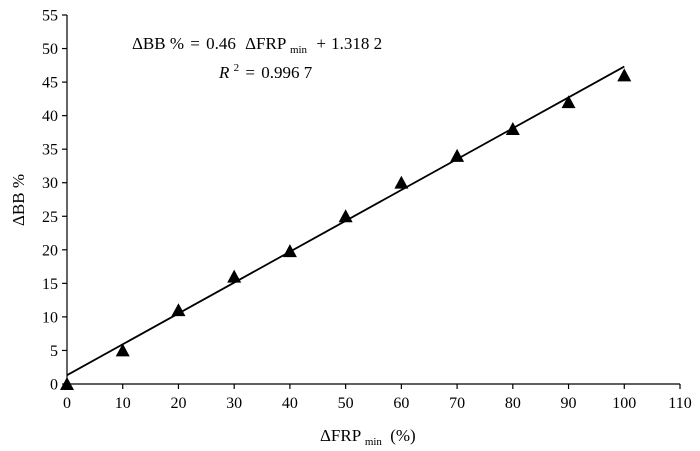 This screenshot has width=700, height=451. Describe the element at coordinates (221, 43) in the screenshot. I see `equation-coef: 0.46` at that location.